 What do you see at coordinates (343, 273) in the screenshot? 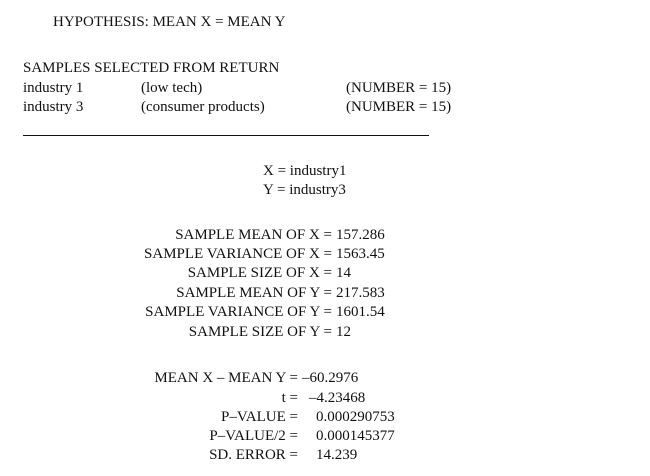
I see `stat-value-size-x: 14` at bounding box center [343, 273].